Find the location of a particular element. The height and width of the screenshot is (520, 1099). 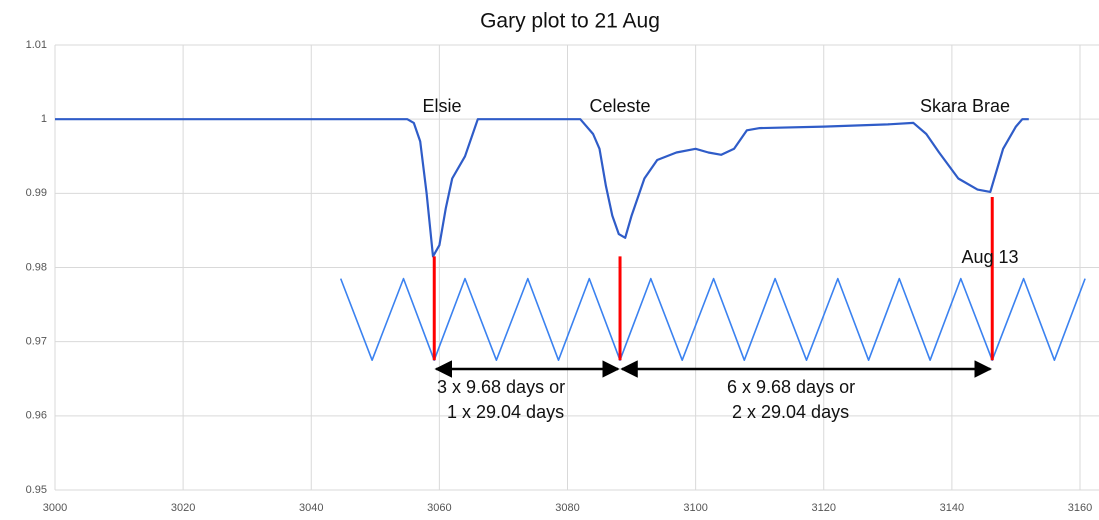

x-tick-label: 3000 is located at coordinates (55, 508).